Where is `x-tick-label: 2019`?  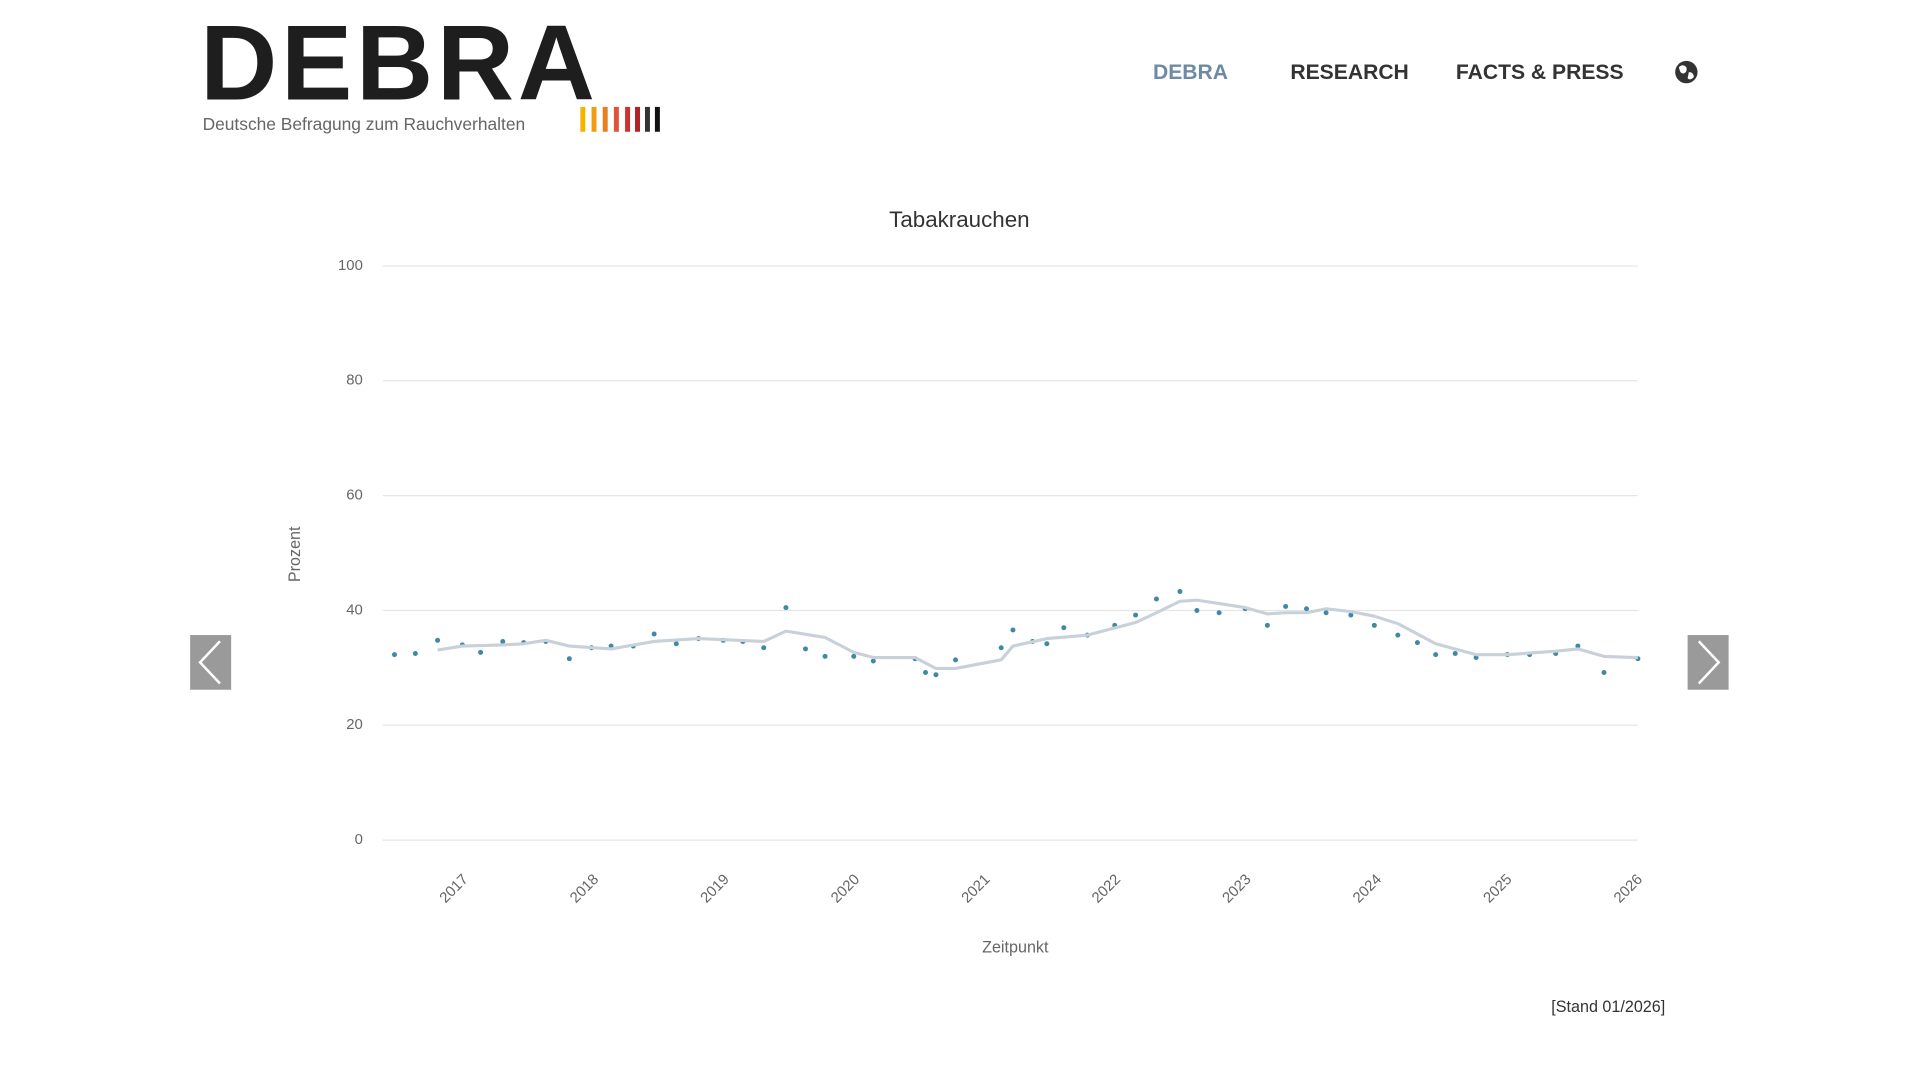 x-tick-label: 2019 is located at coordinates (715, 889).